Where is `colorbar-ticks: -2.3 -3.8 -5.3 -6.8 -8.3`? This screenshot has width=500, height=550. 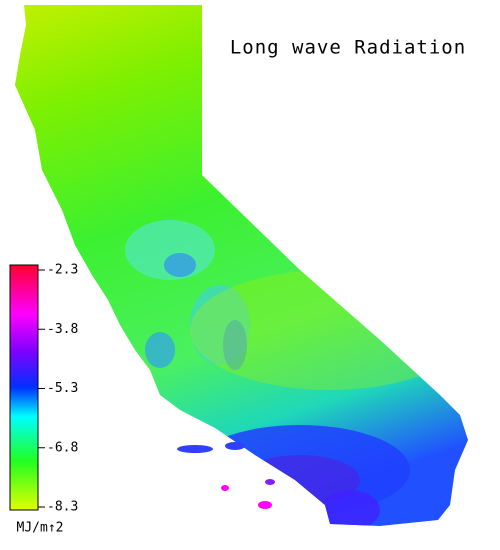 colorbar-ticks: -2.3 -3.8 -5.3 -6.8 -8.3 is located at coordinates (58, 389).